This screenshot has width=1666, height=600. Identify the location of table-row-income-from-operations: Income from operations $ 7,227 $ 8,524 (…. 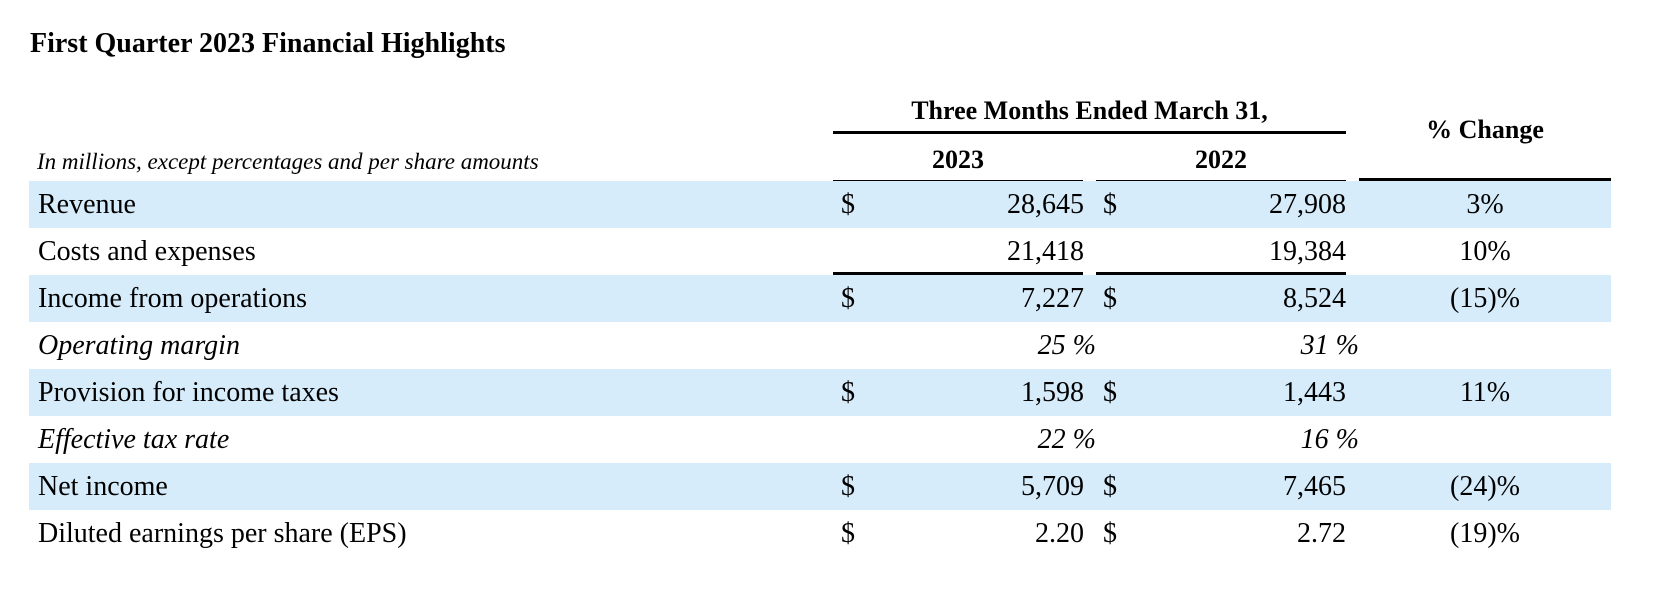
(820, 298).